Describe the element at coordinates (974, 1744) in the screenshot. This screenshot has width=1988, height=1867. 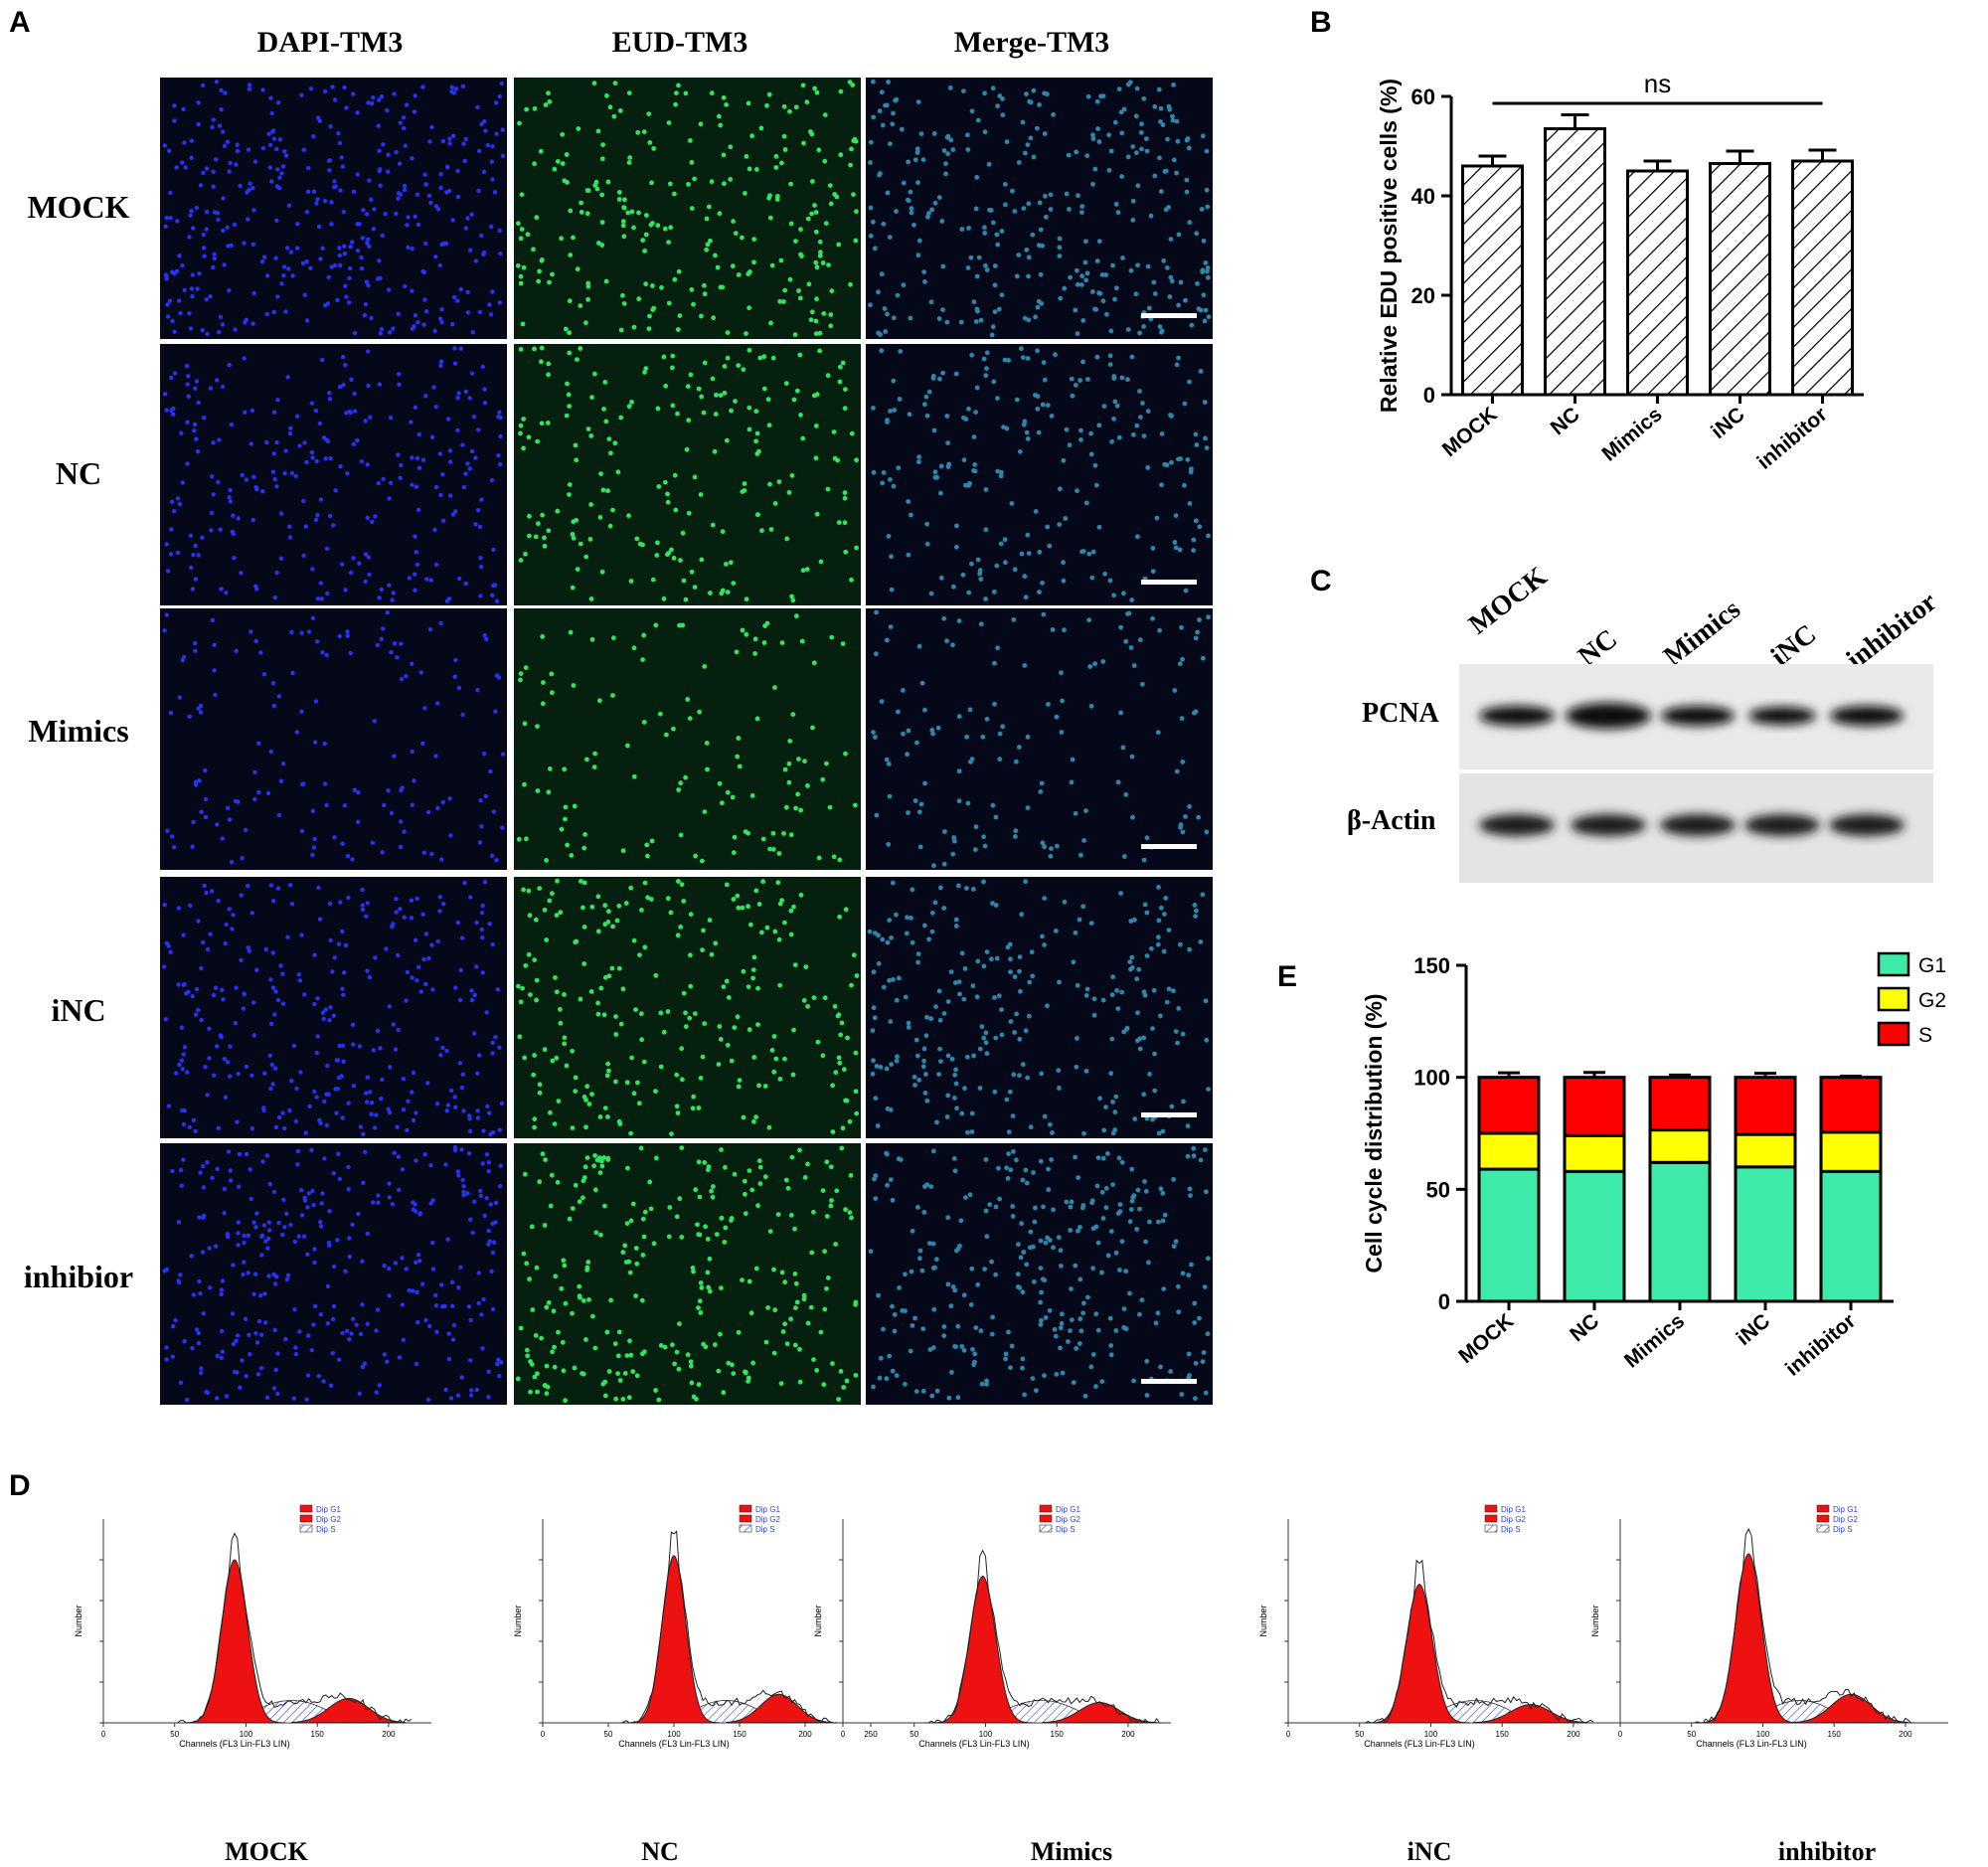
I see `flow-x-axis-label: Channels (FL3 Lin-FL3 LIN)` at that location.